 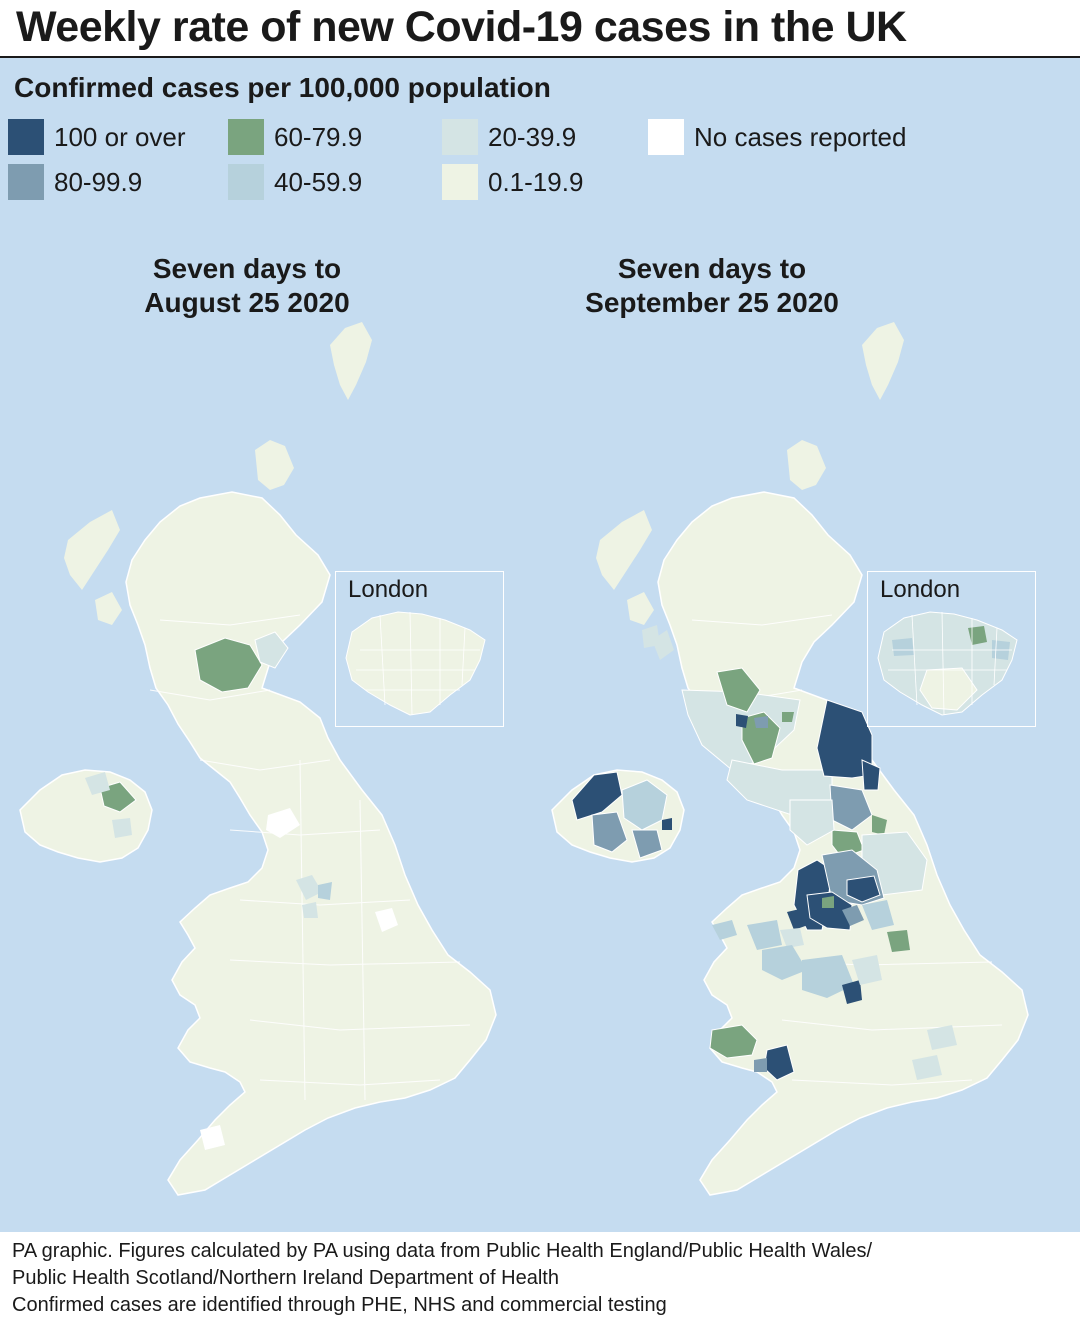 What do you see at coordinates (609, 832) in the screenshot?
I see `region-ni-west-sep` at bounding box center [609, 832].